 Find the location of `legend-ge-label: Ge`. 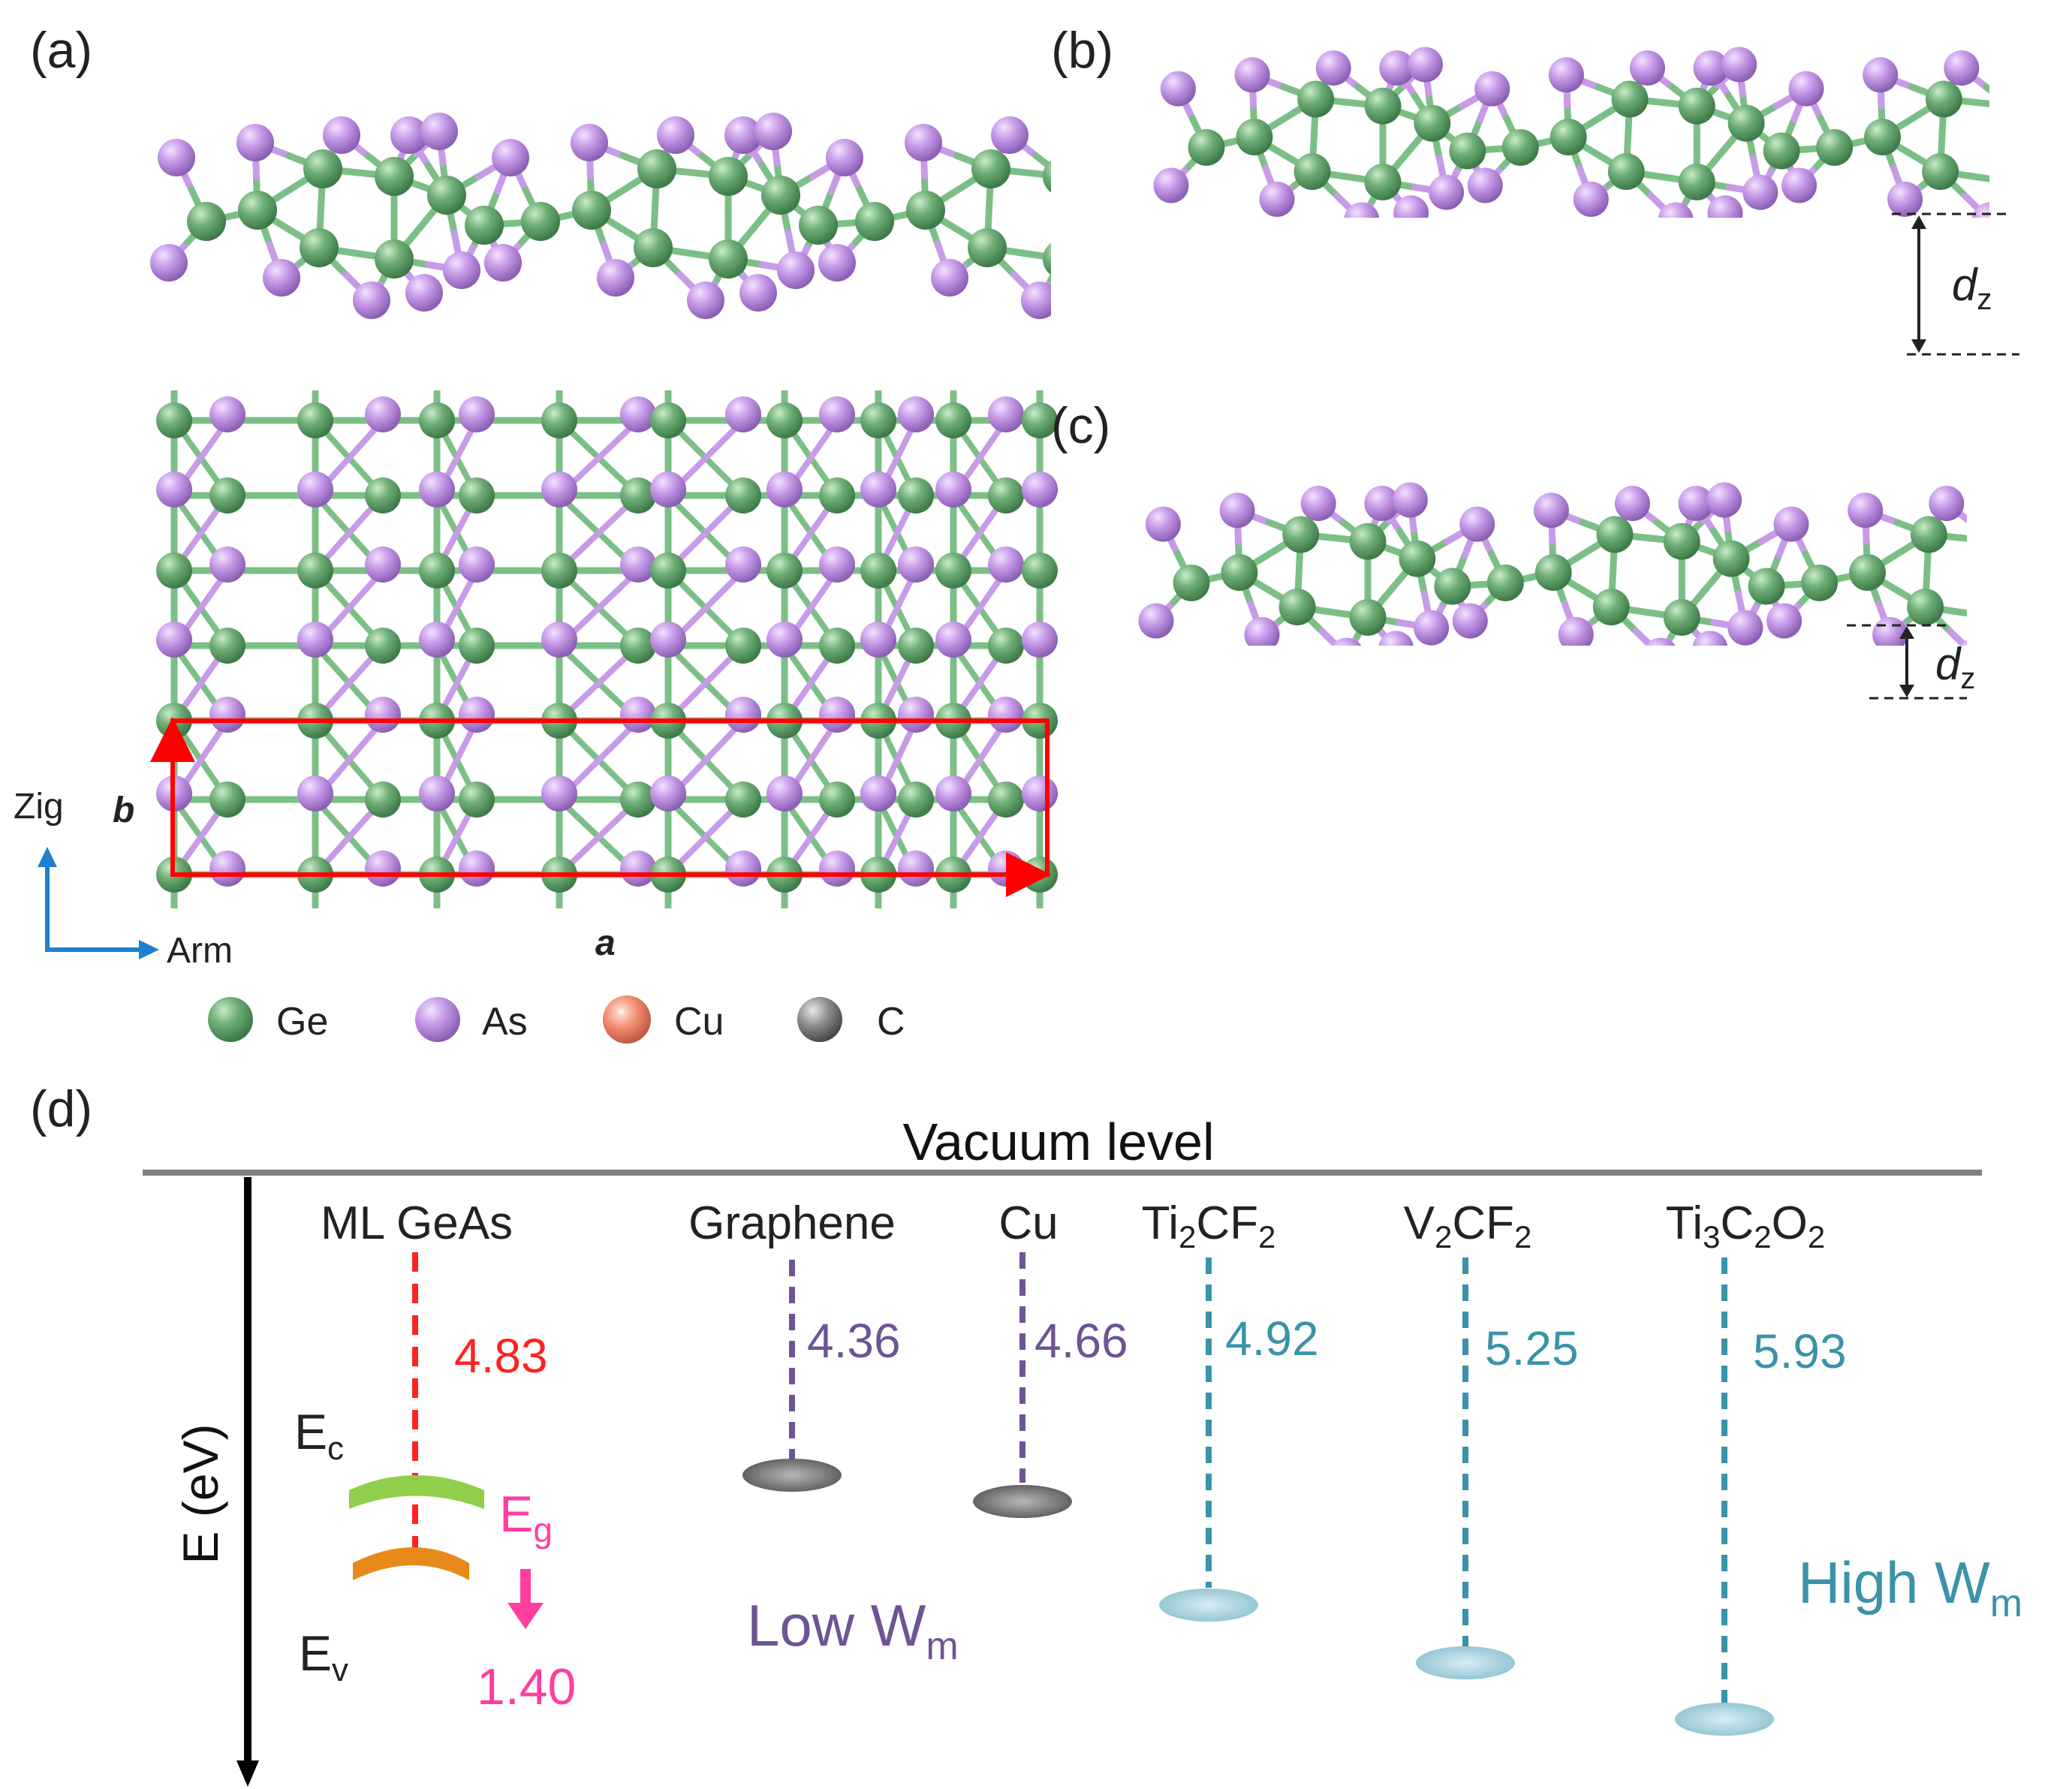

legend-ge-label: Ge is located at coordinates (302, 1022).